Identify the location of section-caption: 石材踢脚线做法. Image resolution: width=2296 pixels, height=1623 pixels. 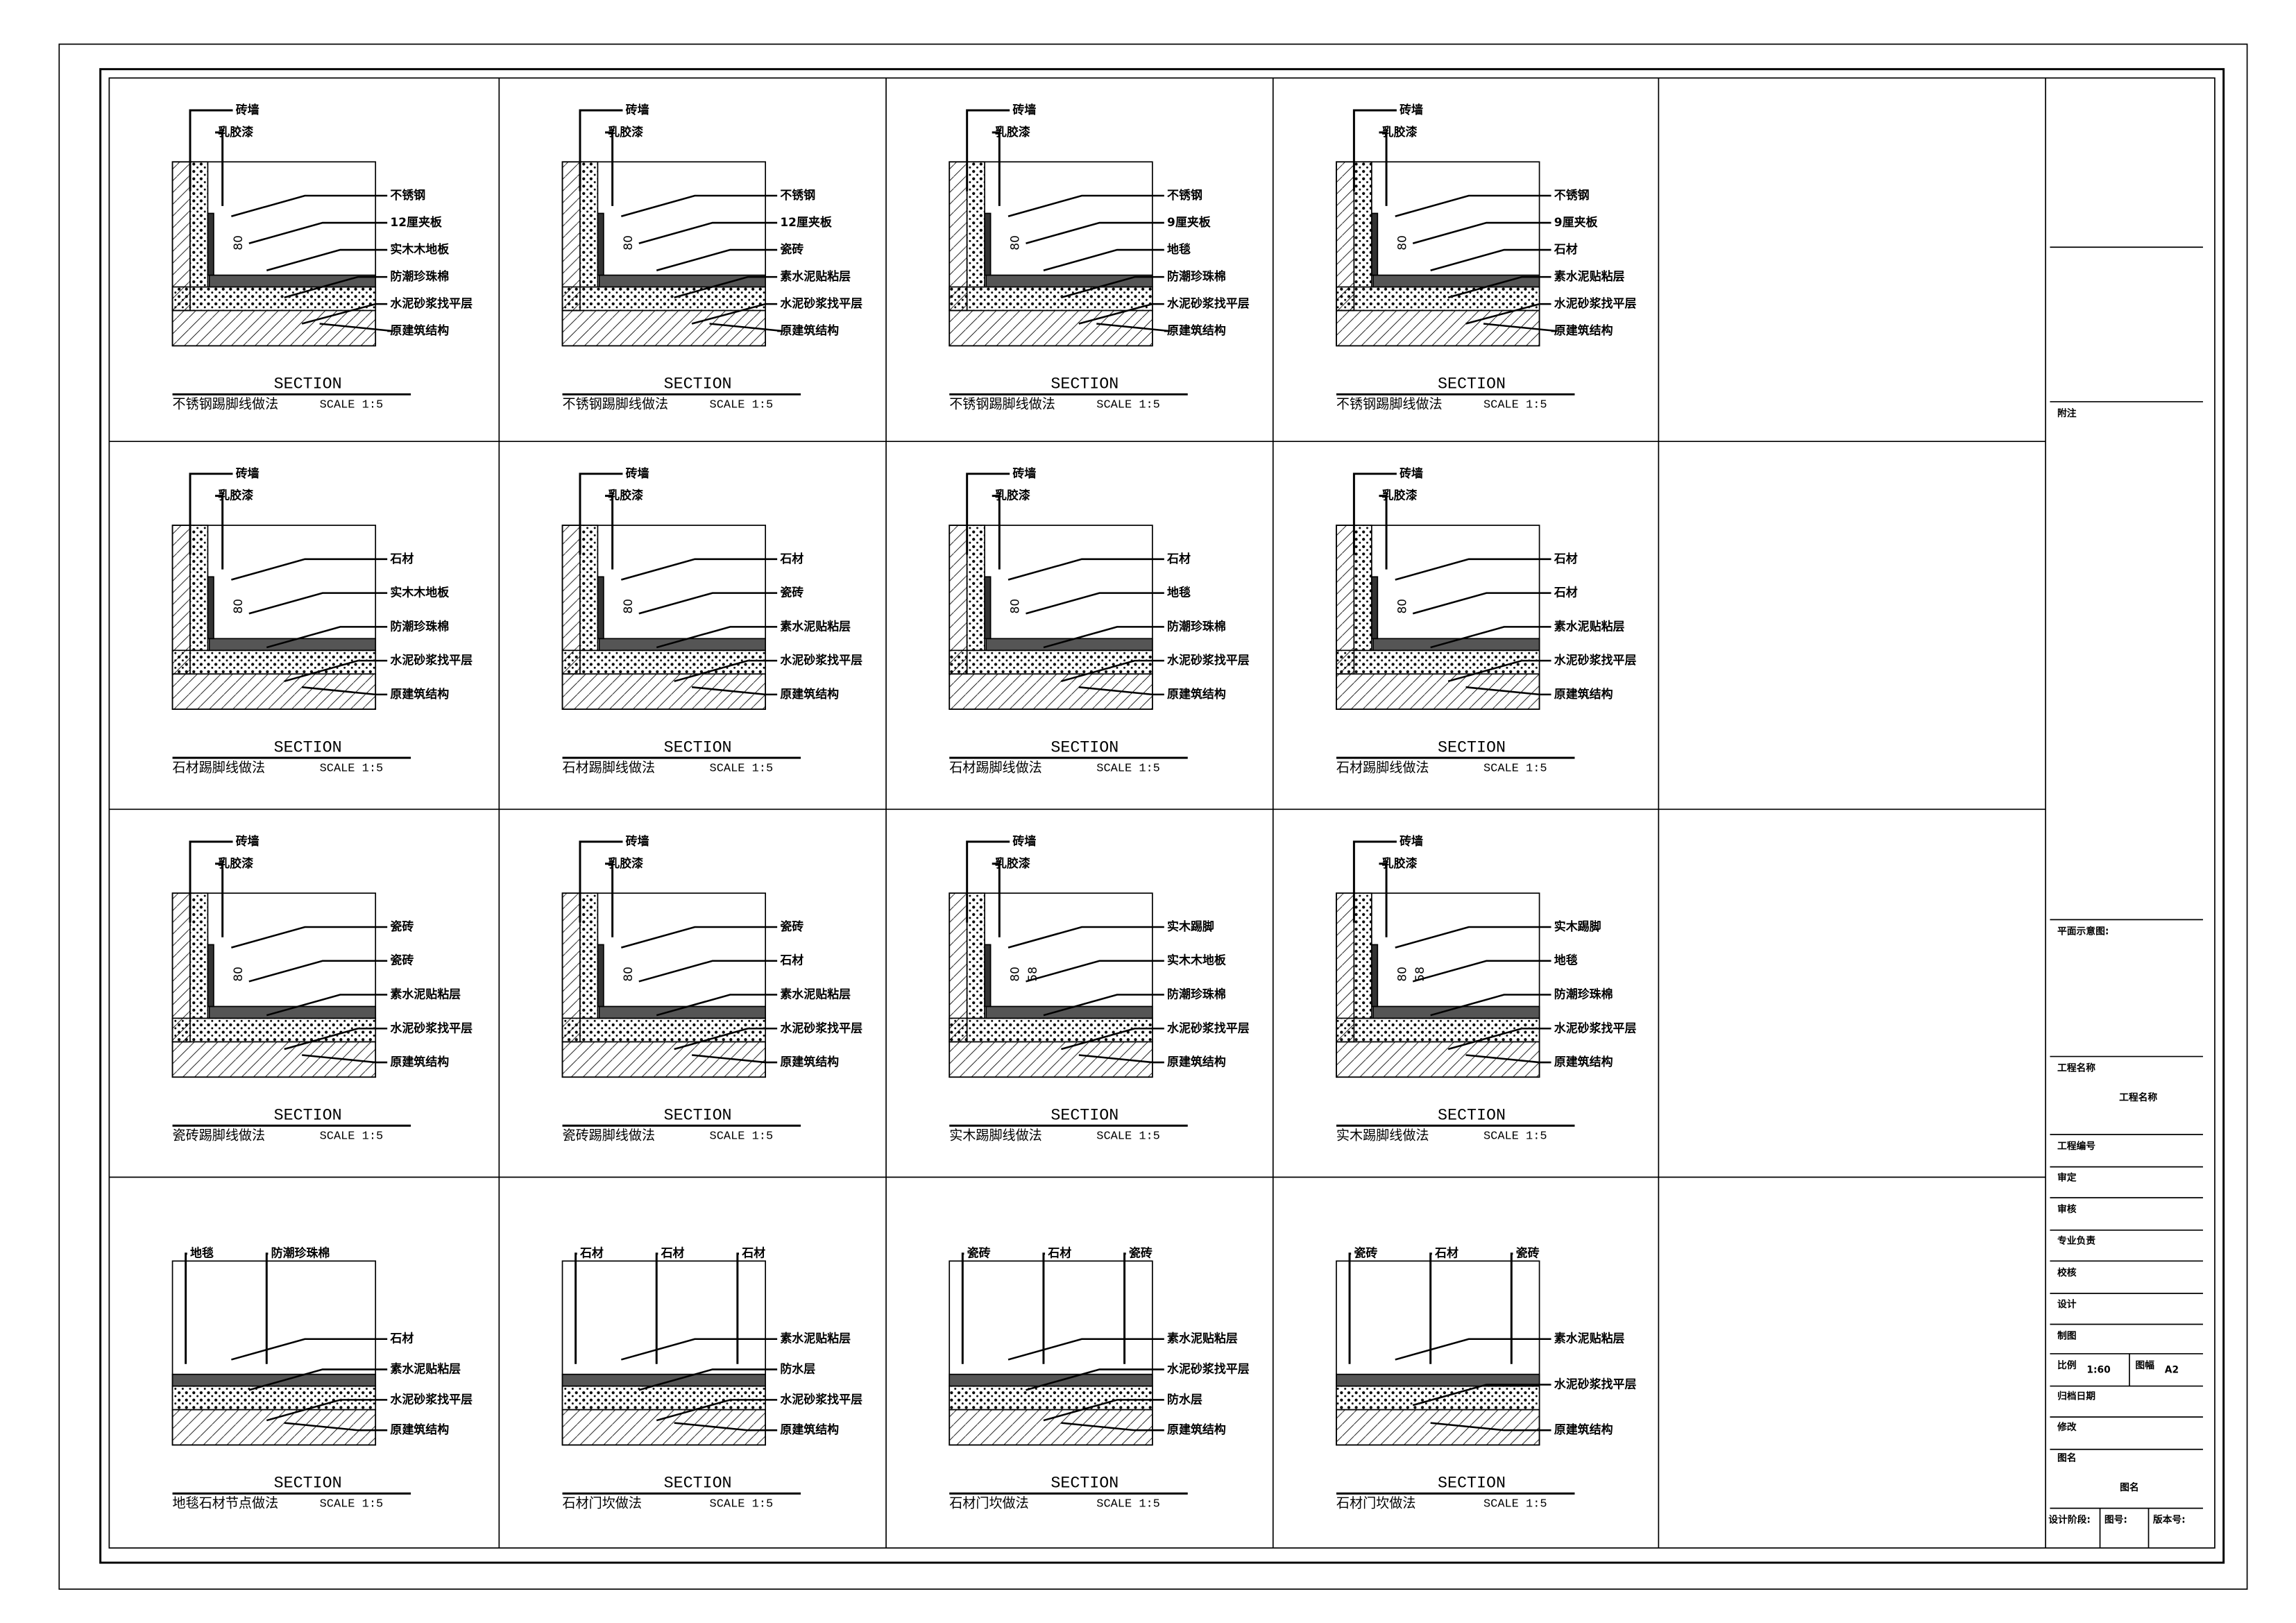
(609, 767).